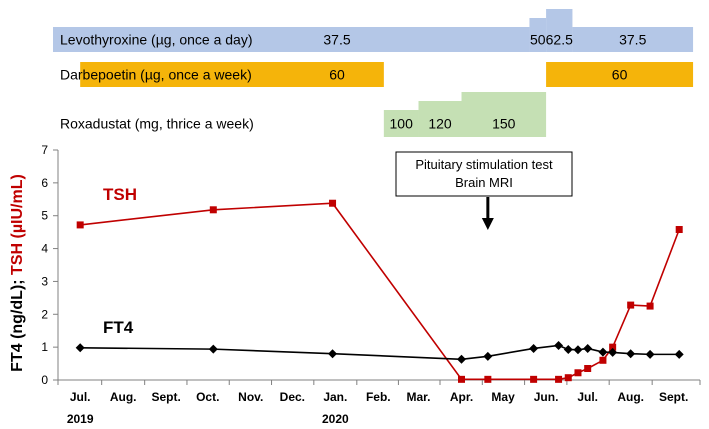 Image resolution: width=709 pixels, height=429 pixels. What do you see at coordinates (44, 380) in the screenshot?
I see `y-tick-label: 0` at bounding box center [44, 380].